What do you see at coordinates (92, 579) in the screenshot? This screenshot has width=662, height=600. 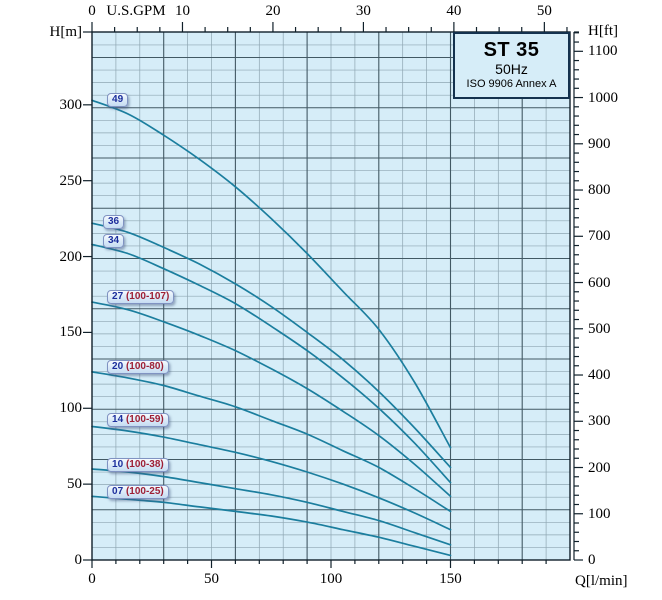 I see `bottom-axis-tick-label: 0` at bounding box center [92, 579].